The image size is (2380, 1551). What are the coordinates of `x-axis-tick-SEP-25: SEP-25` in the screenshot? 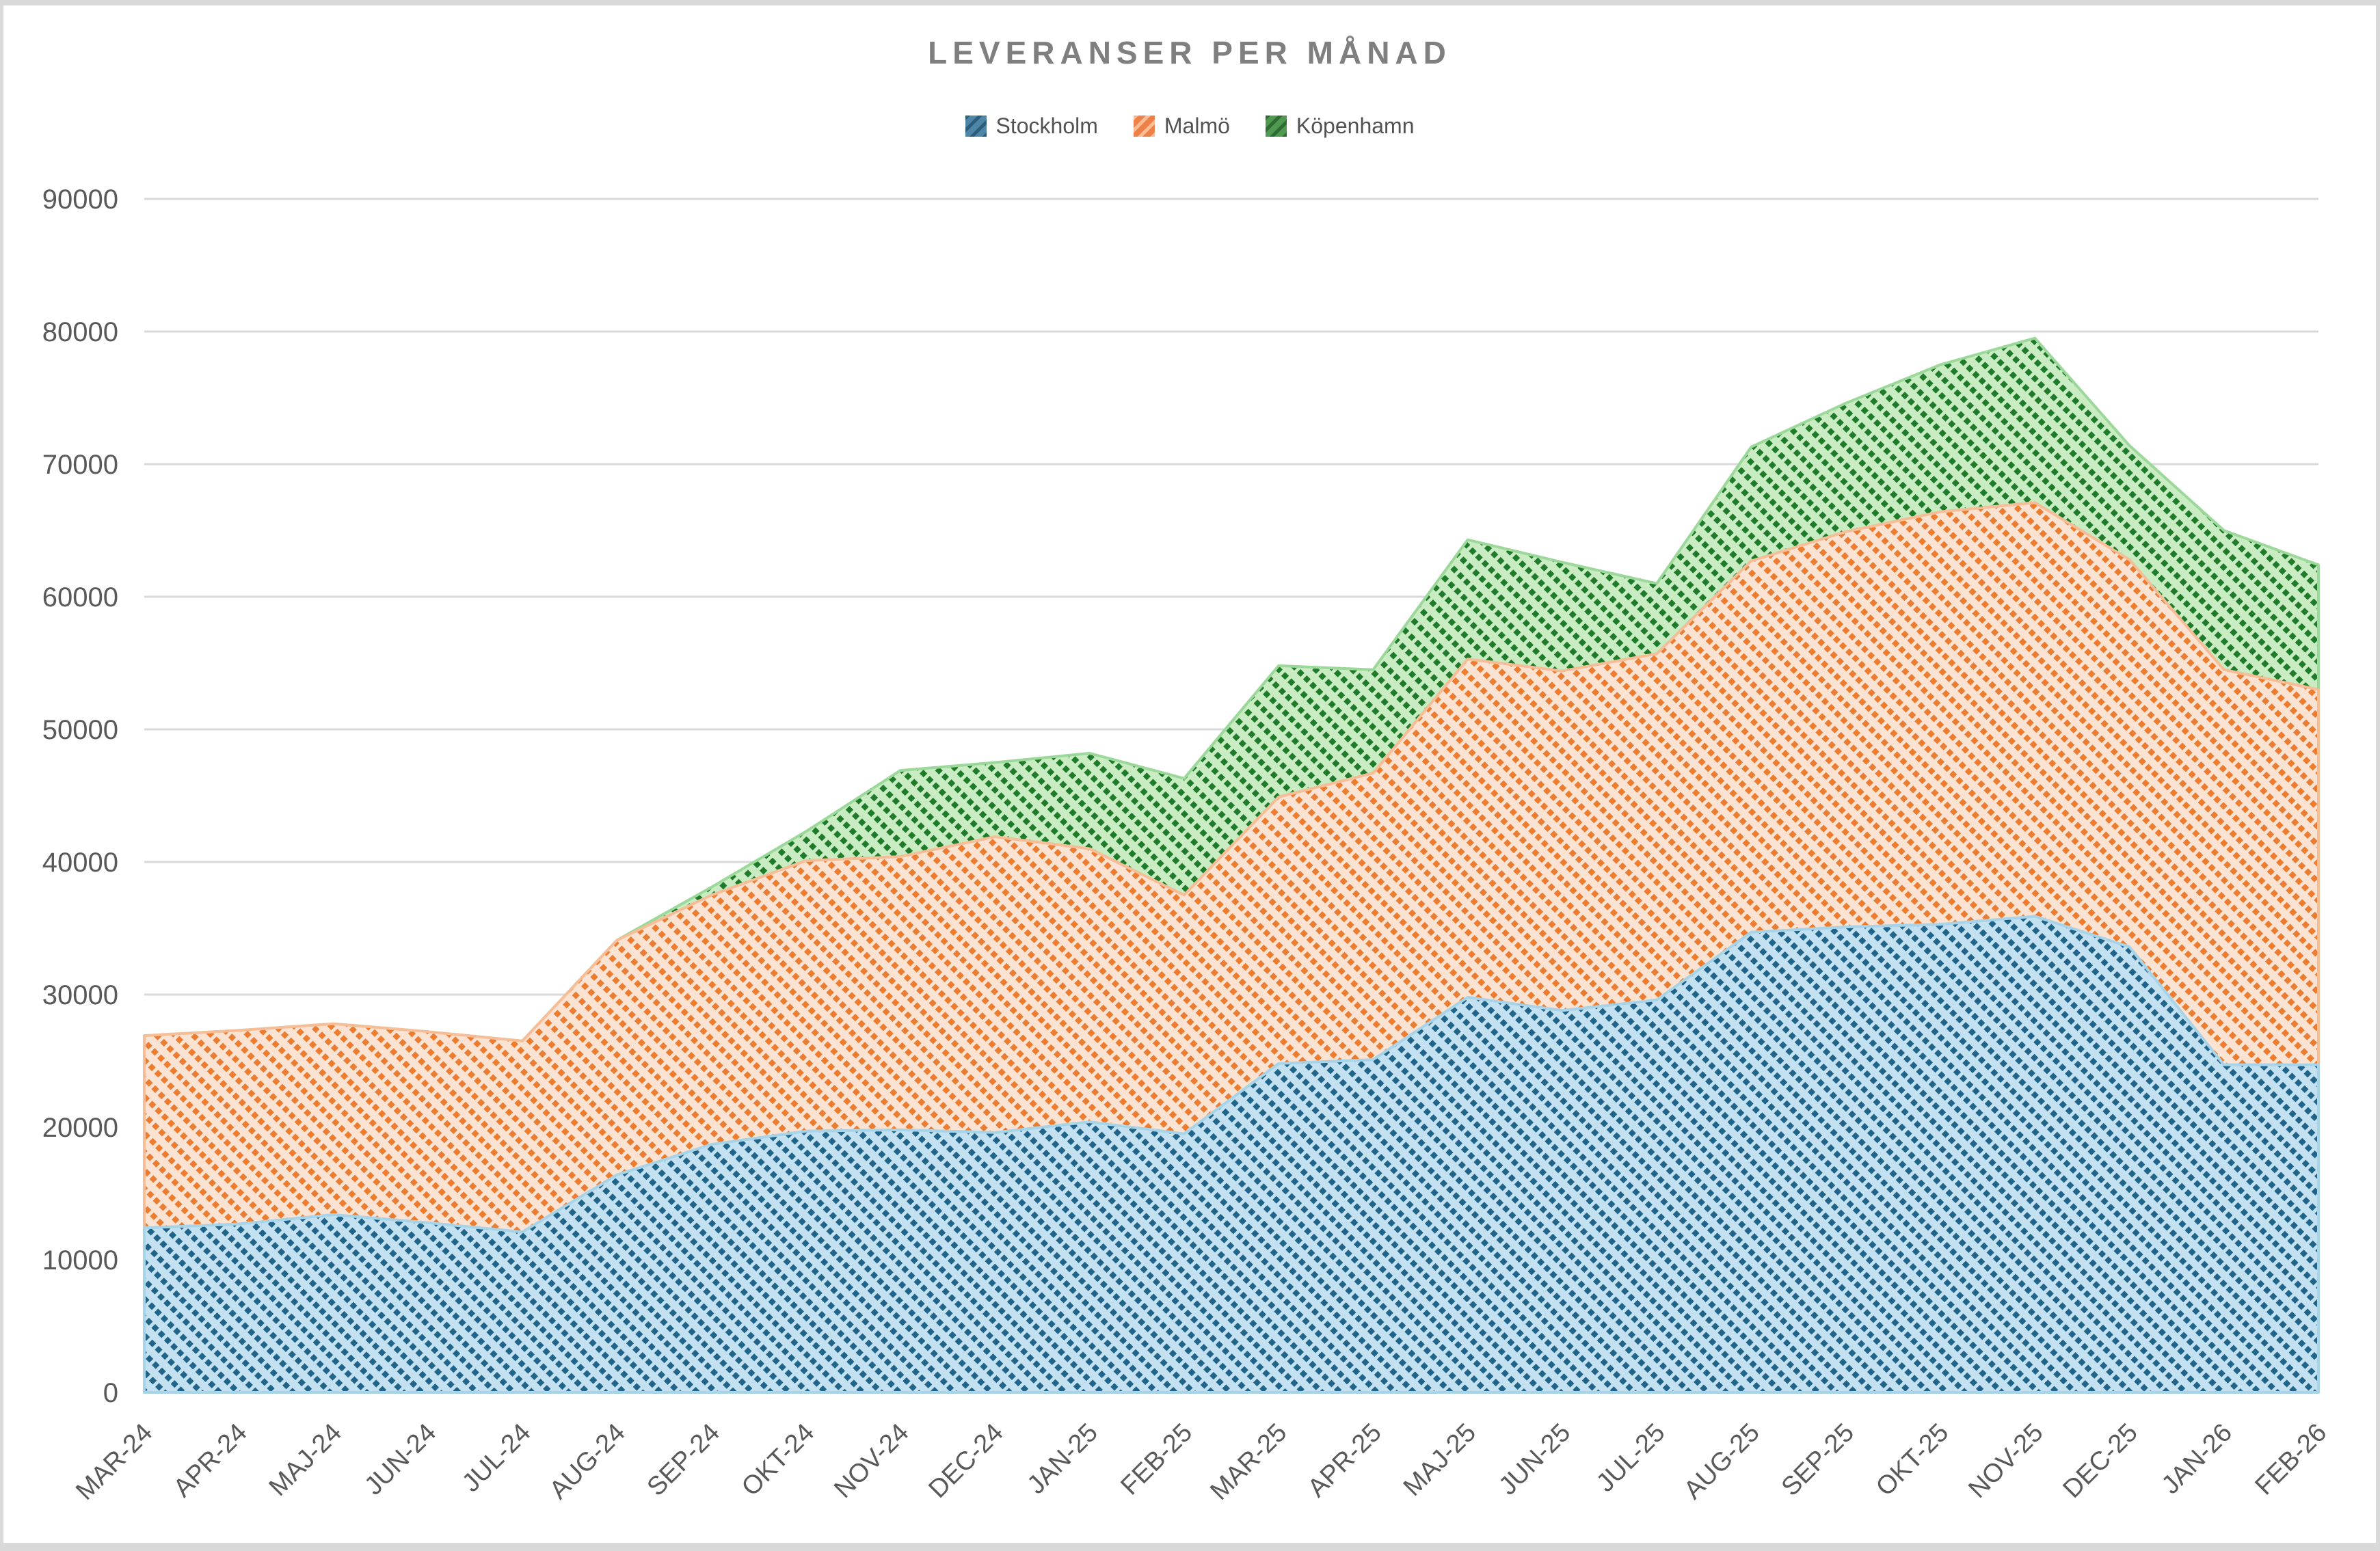 It's located at (1818, 1460).